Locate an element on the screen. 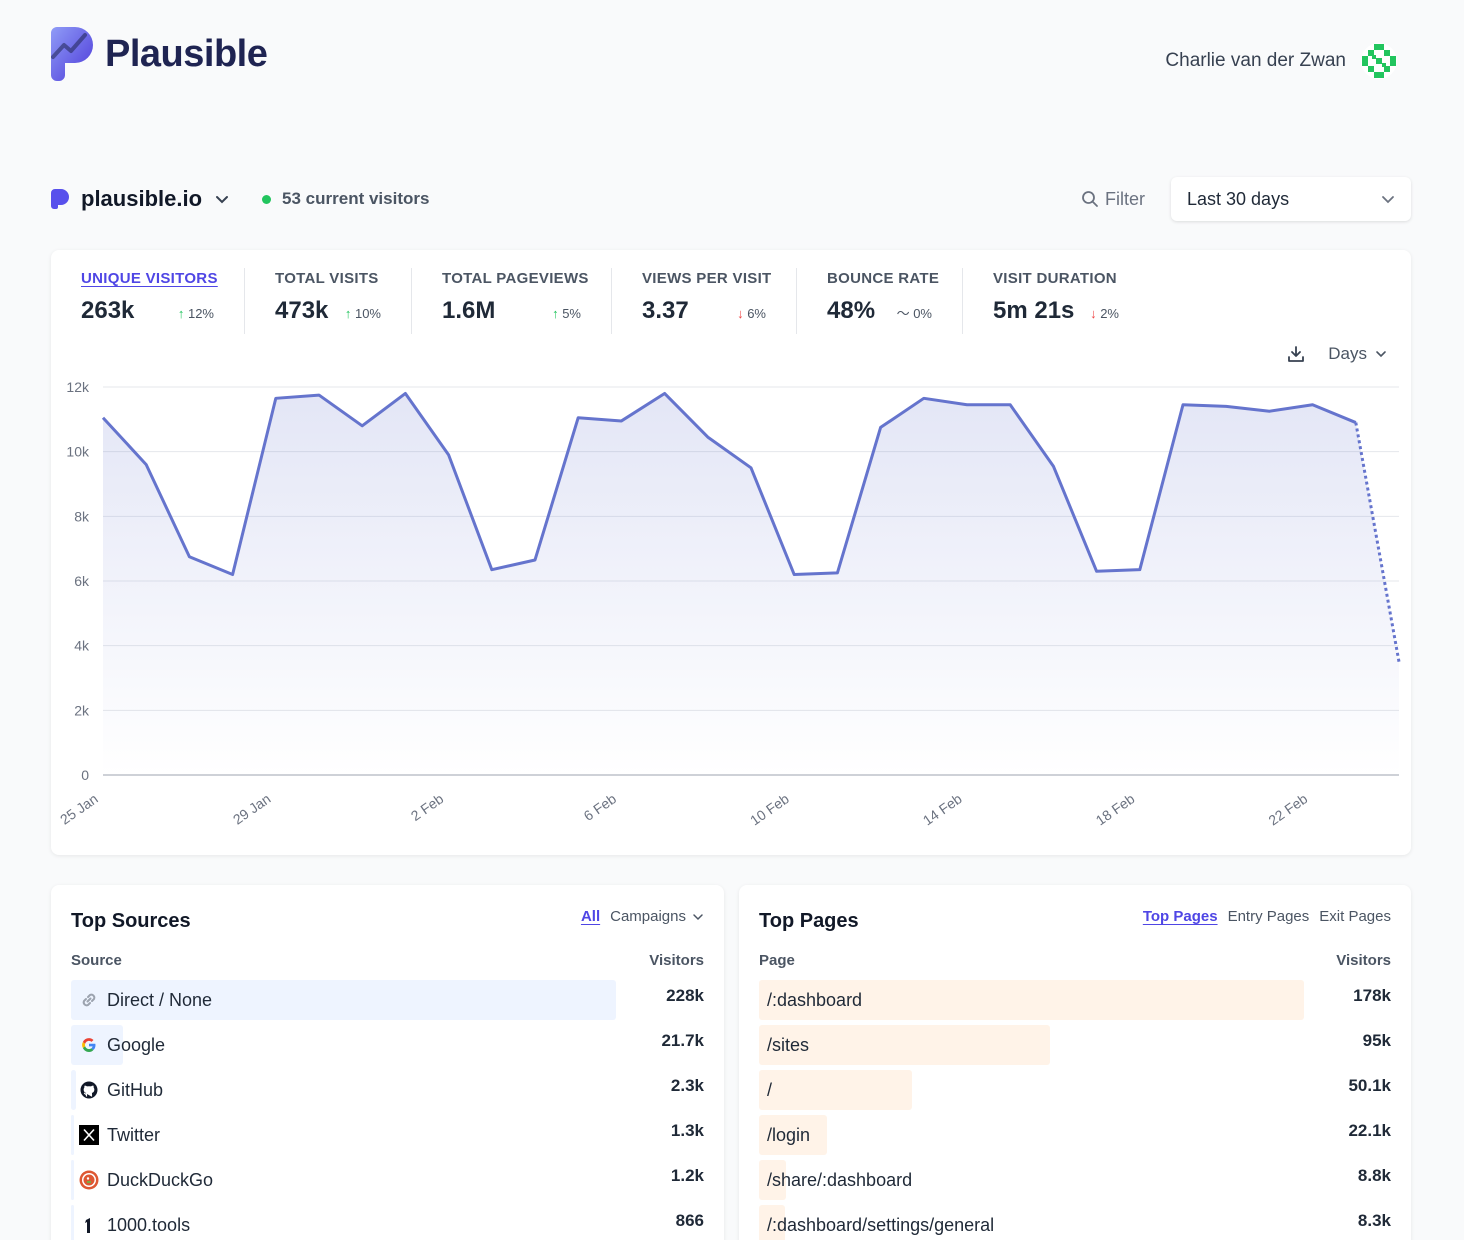  stat-total-pageviews: TOTAL PAGEVIEWS 1.6M ↑ 5% is located at coordinates (512, 301).